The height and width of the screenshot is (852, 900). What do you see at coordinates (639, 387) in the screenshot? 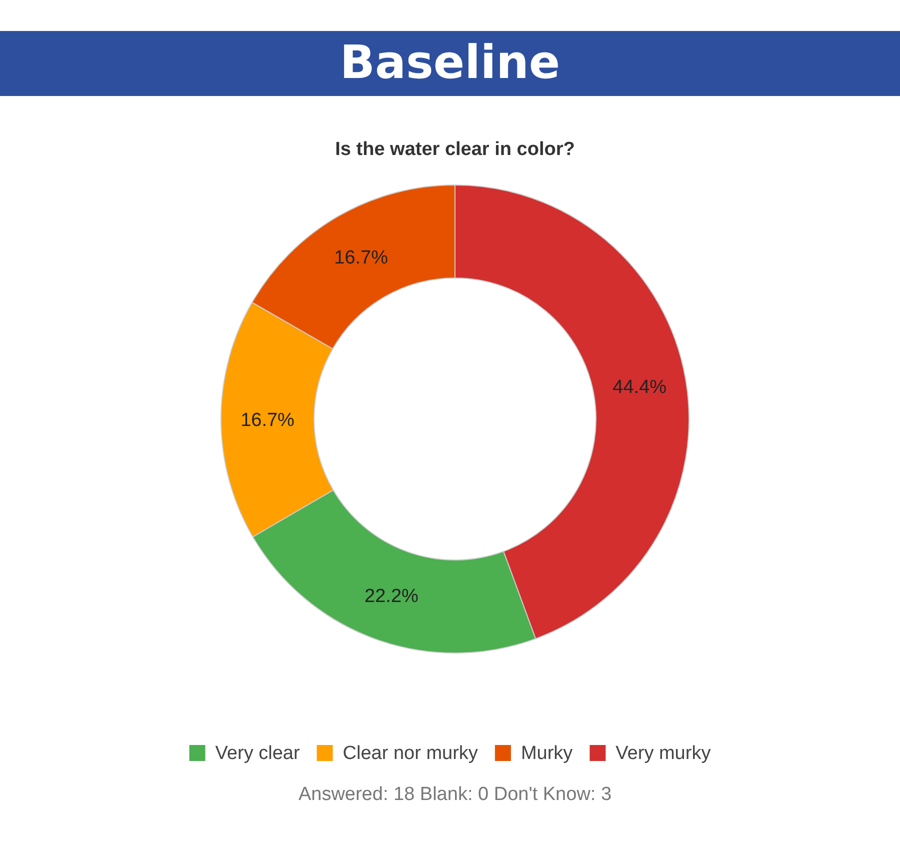
I see `data-label: 44.4%` at bounding box center [639, 387].